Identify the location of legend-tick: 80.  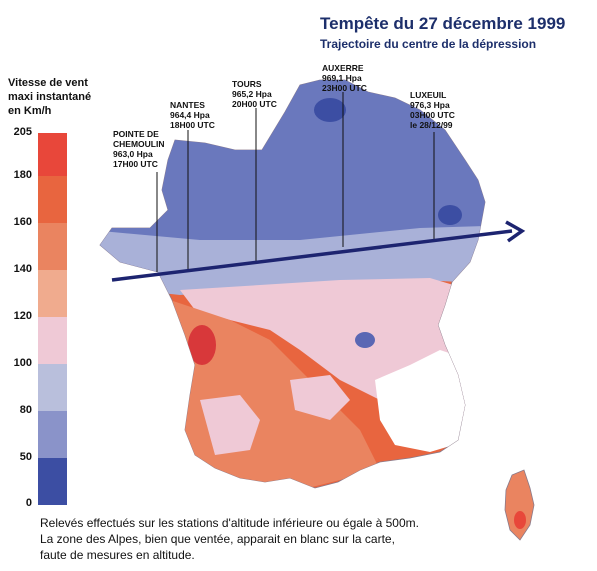
(25, 410).